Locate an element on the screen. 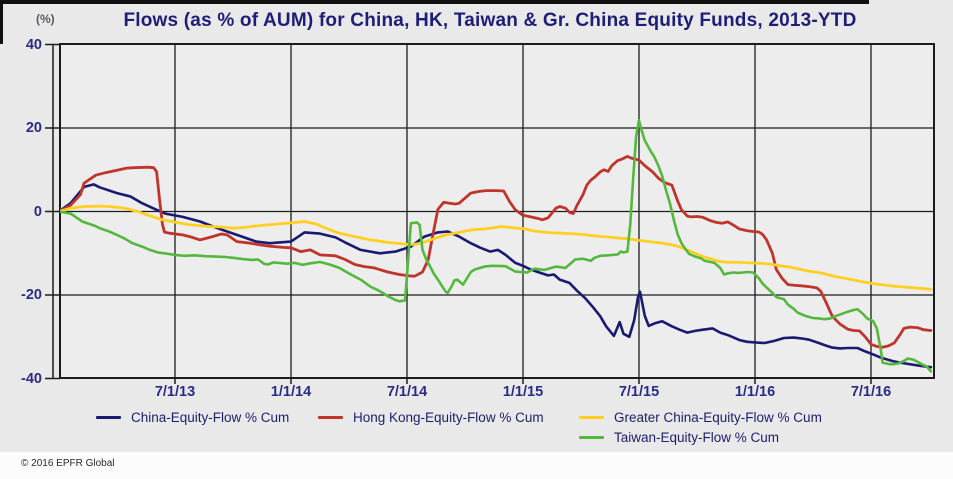 This screenshot has width=953, height=479. y-tick-label--20: -20 is located at coordinates (31, 295).